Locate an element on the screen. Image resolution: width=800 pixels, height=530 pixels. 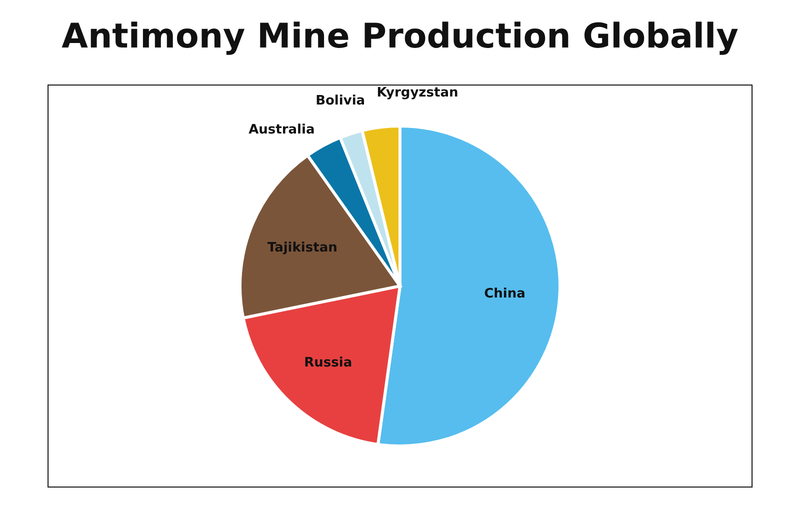
slice-label: Tajikistan is located at coordinates (302, 248).